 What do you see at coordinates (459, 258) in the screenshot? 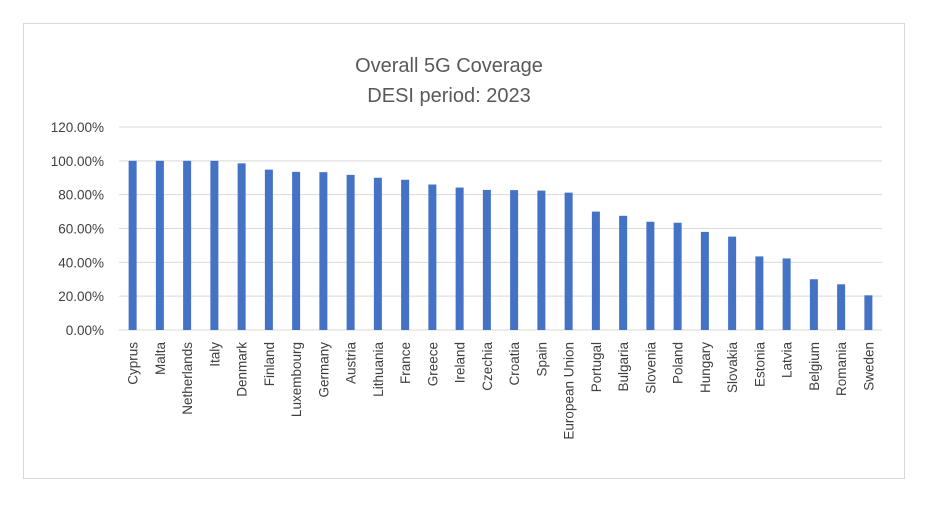
I see `bar-ireland` at bounding box center [459, 258].